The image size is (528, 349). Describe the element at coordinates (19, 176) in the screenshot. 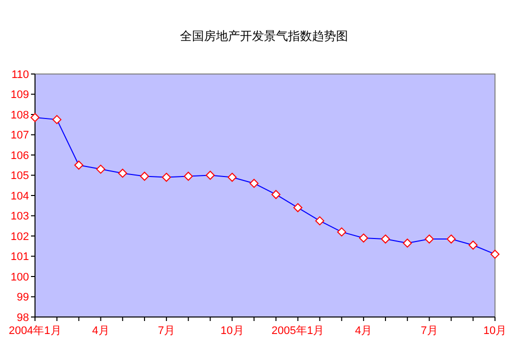

I see `y-tick-label: 105` at that location.